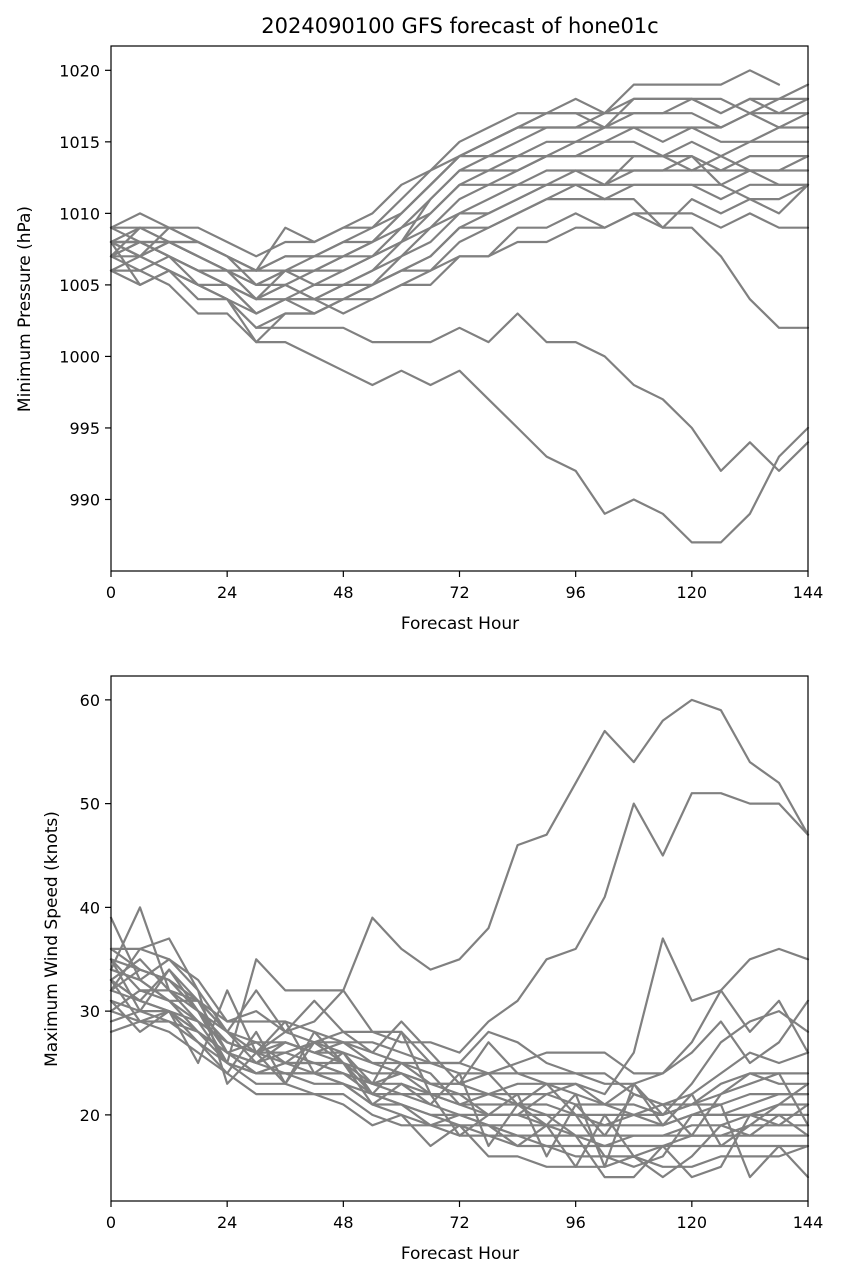  What do you see at coordinates (808, 592) in the screenshot?
I see `pressure-x-tick-label: 144` at bounding box center [808, 592].